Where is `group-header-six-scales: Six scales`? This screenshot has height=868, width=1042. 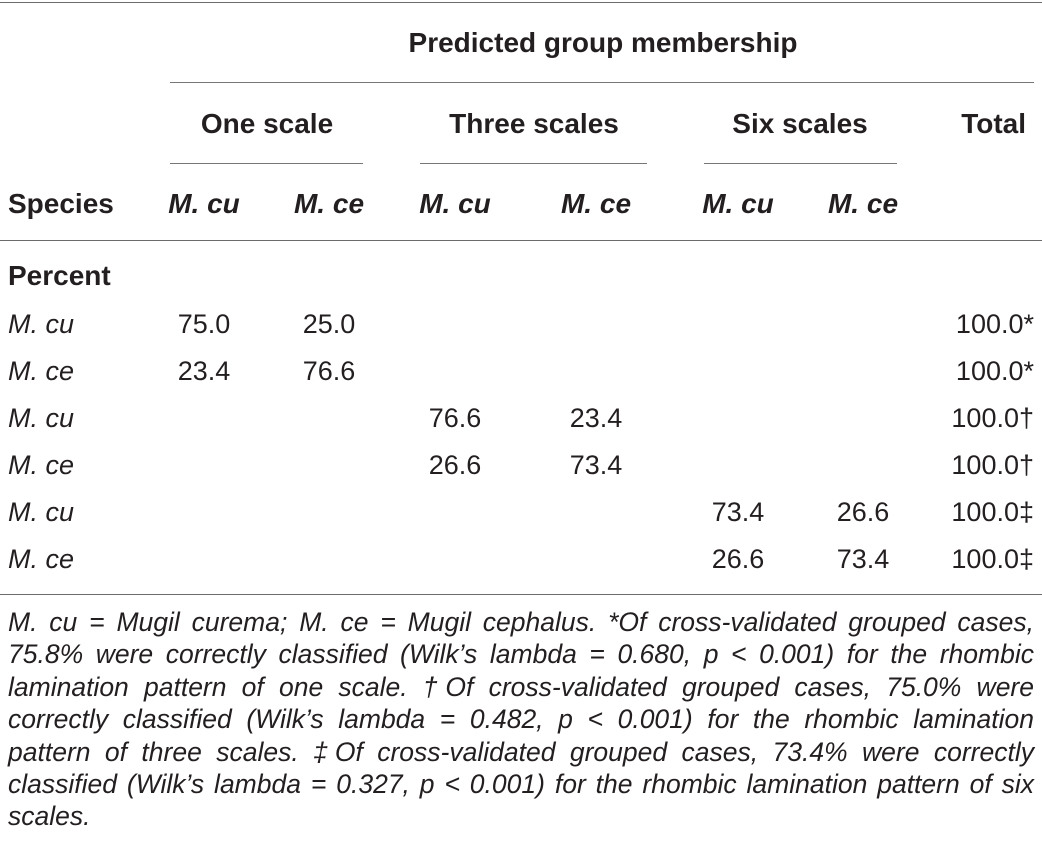 group-header-six-scales: Six scales is located at coordinates (800, 123).